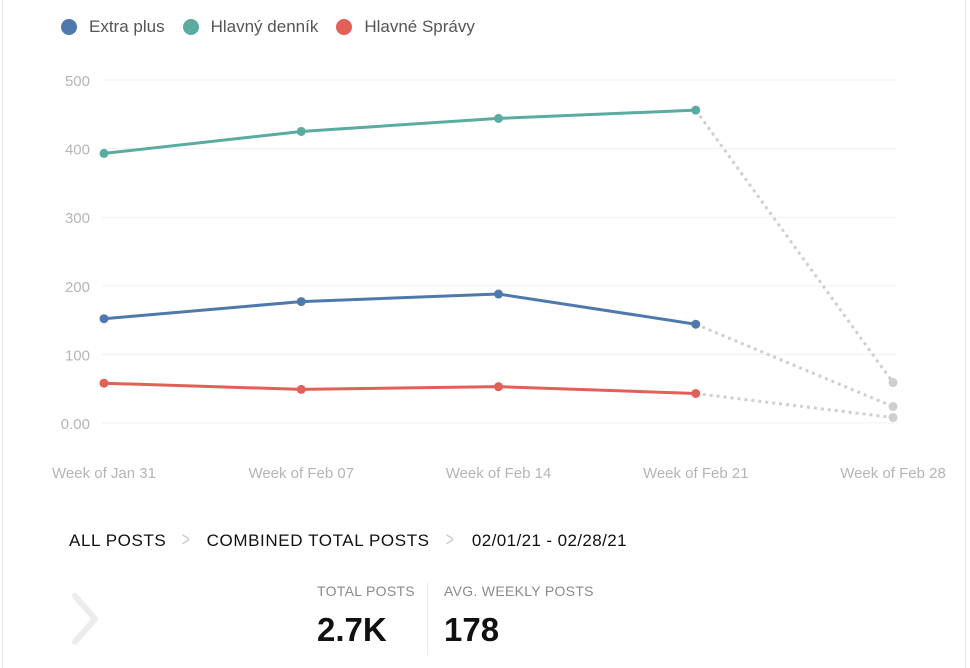 Image resolution: width=970 pixels, height=668 pixels. Describe the element at coordinates (75, 424) in the screenshot. I see `y-tick-label: 0.00` at that location.